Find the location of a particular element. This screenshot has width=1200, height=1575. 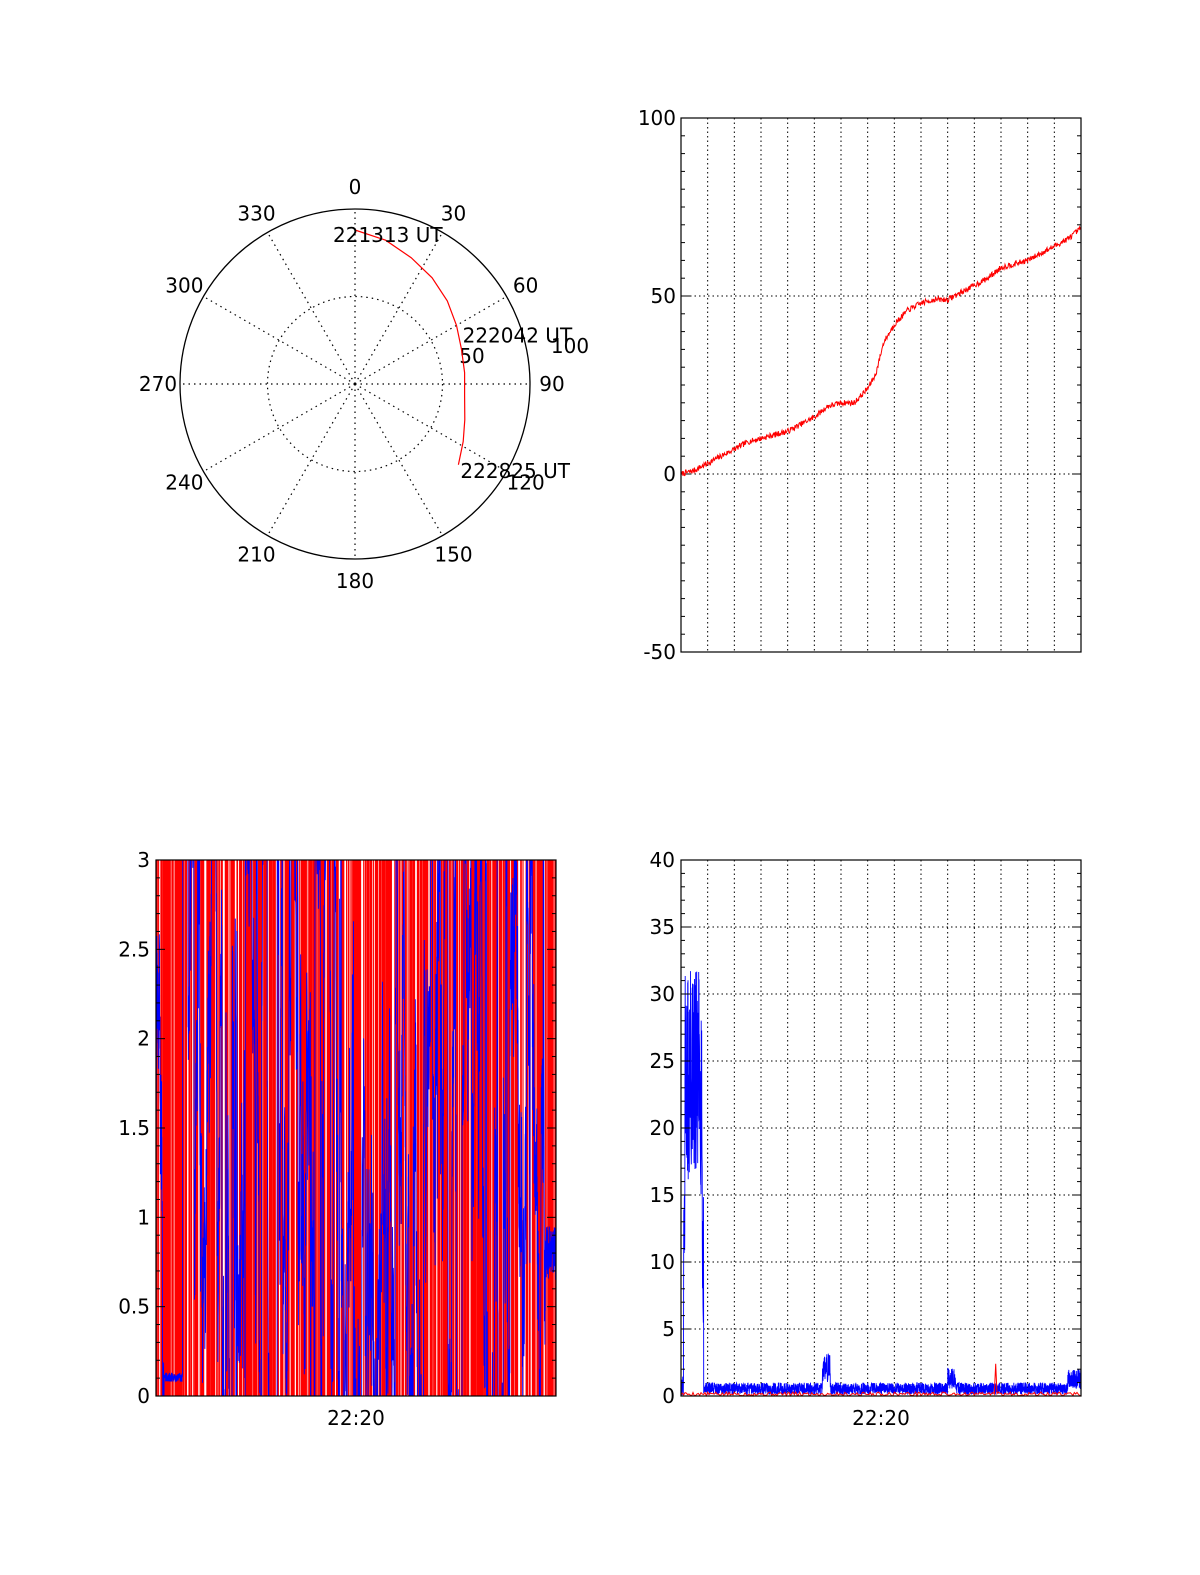

s4-ytick-label: 3 is located at coordinates (143, 860).